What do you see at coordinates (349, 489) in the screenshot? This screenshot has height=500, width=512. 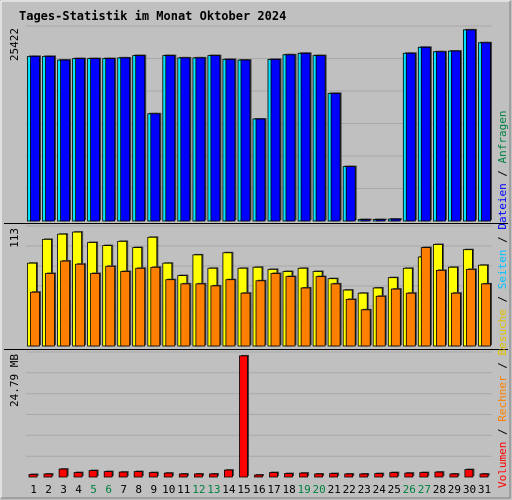 I see `x-tick-label-day-22: 22` at bounding box center [349, 489].